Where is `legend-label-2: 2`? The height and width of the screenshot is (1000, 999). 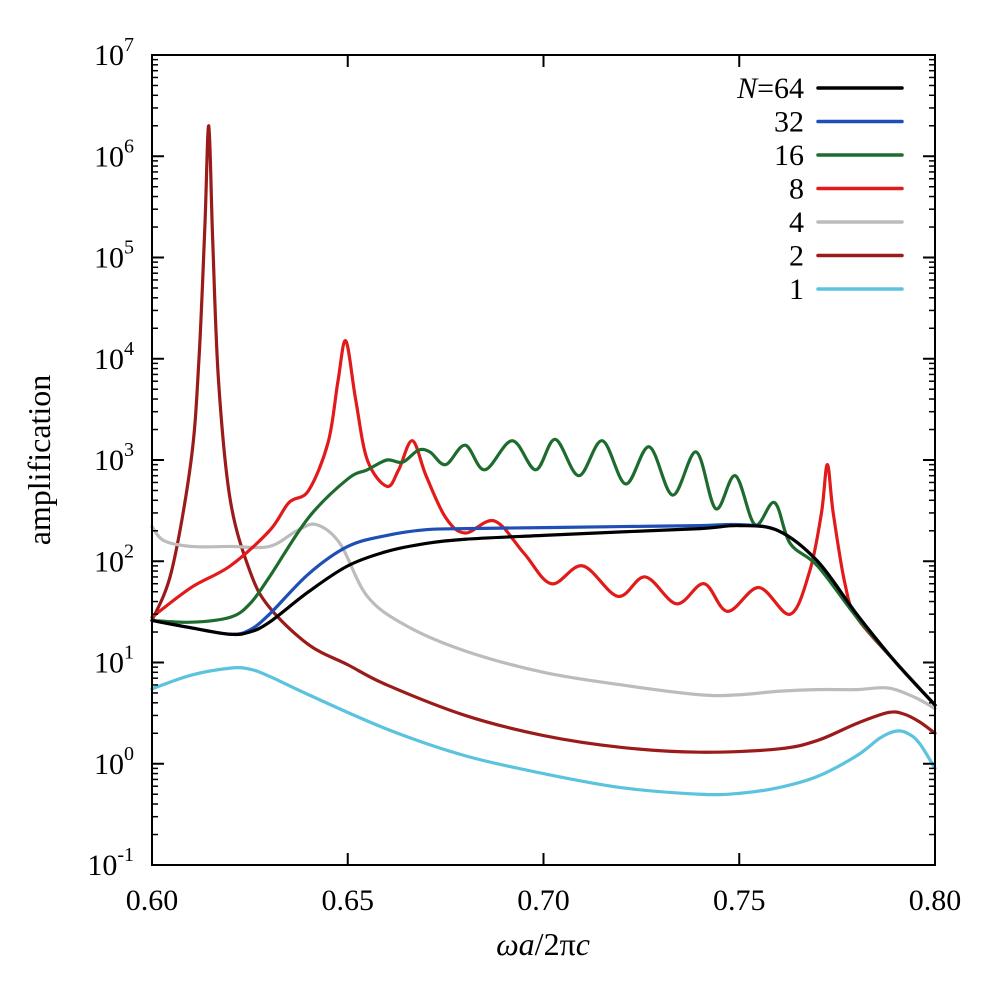
legend-label-2: 2 is located at coordinates (796, 256).